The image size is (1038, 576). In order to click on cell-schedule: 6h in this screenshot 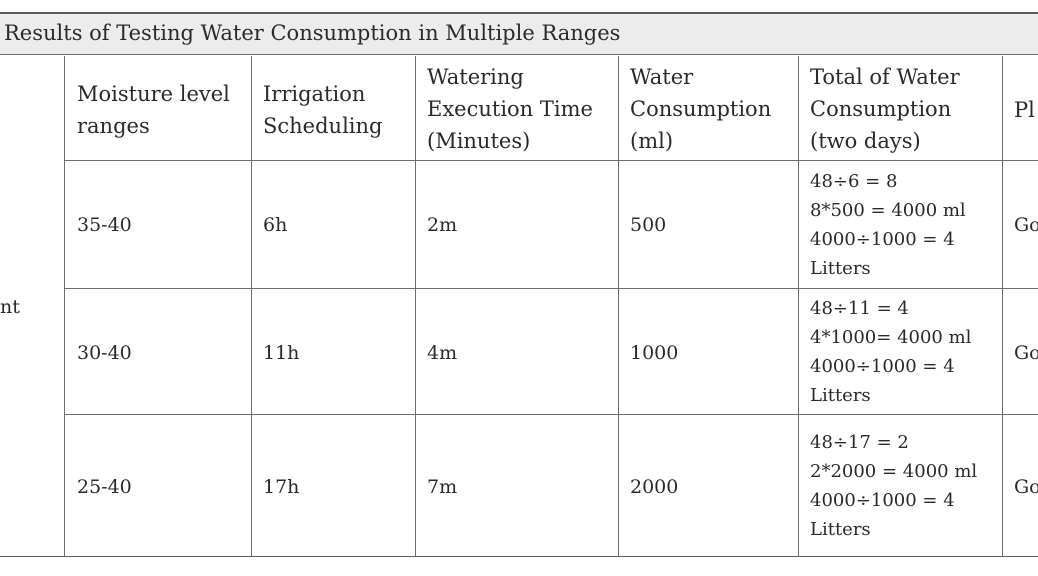, I will do `click(275, 225)`.